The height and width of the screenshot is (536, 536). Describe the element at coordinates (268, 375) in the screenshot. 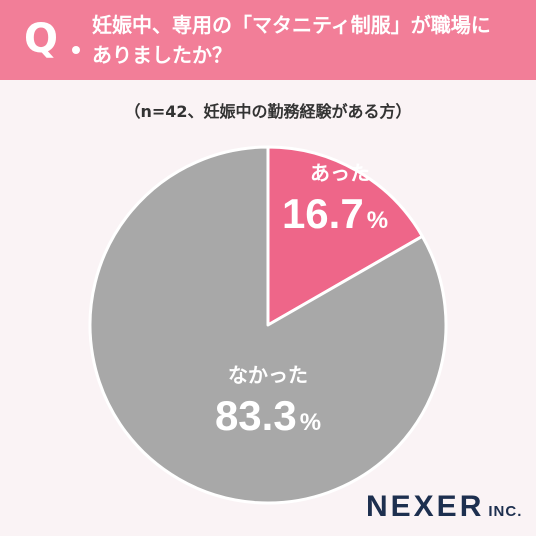

I see `slice-label-2: なかった` at that location.